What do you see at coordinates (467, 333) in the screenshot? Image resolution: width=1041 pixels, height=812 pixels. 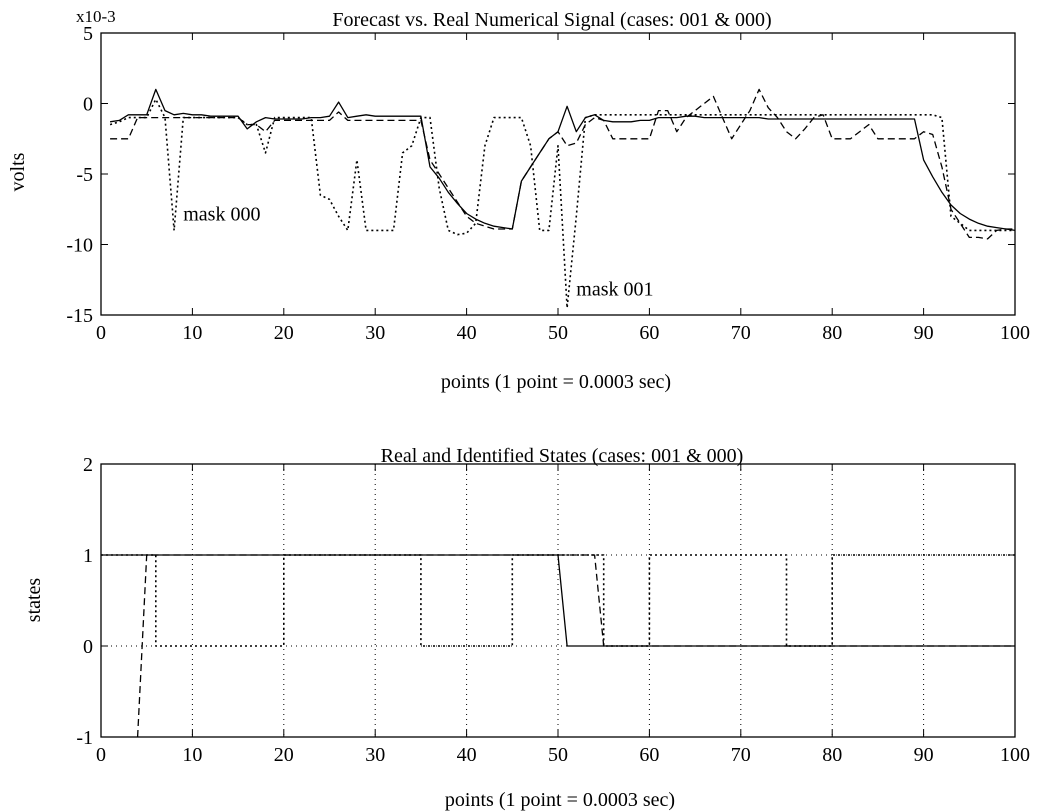 I see `signal-x-tick-label: 40` at bounding box center [467, 333].